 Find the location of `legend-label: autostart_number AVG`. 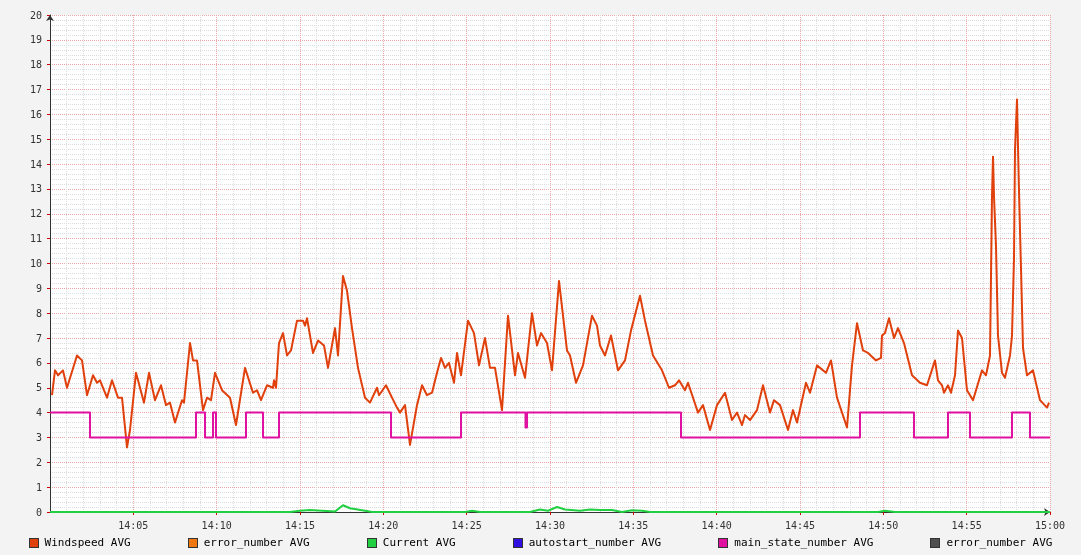

legend-label: autostart_number AVG is located at coordinates (595, 542).